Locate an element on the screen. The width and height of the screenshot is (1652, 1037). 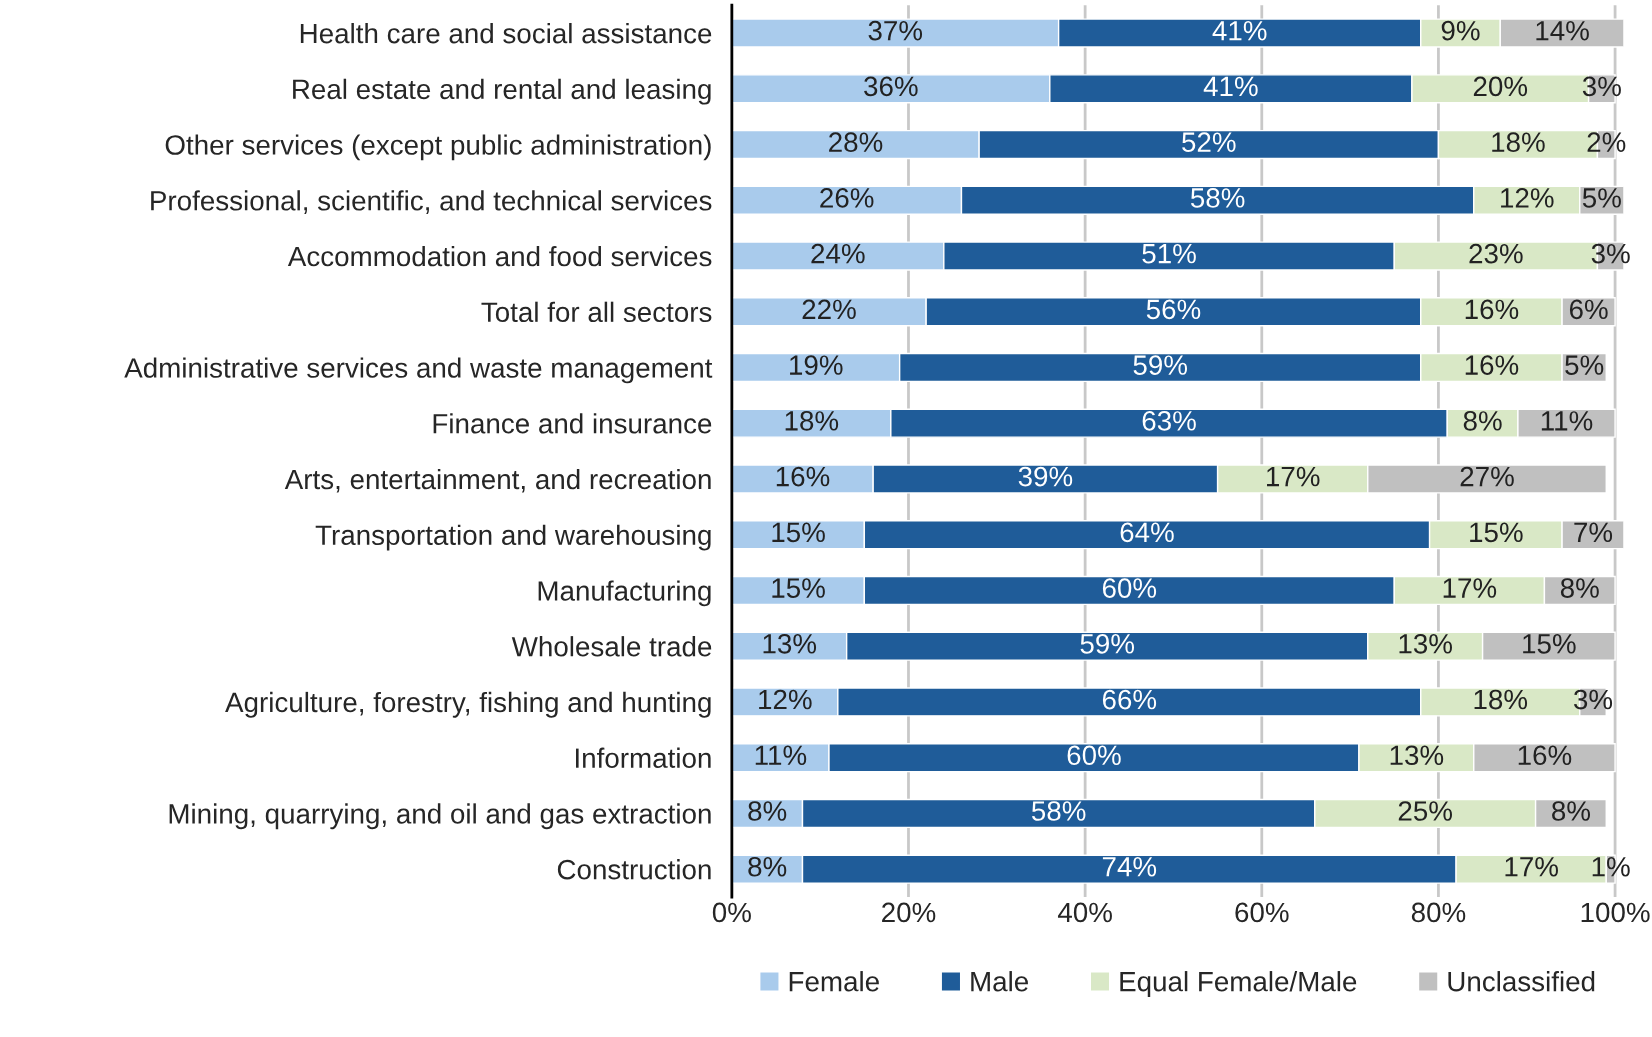
data-label: 74% is located at coordinates (1129, 867).